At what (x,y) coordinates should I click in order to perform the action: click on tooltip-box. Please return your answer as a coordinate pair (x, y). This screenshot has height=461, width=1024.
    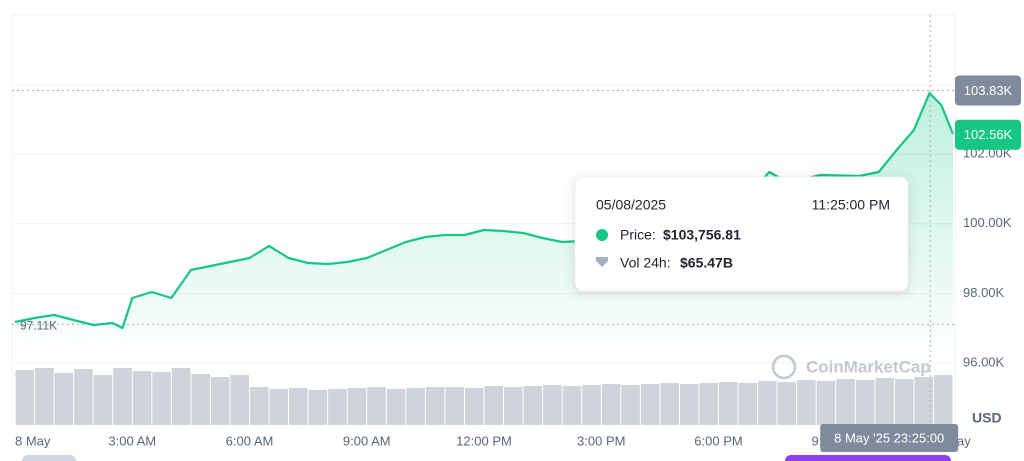
    Looking at the image, I should click on (741, 234).